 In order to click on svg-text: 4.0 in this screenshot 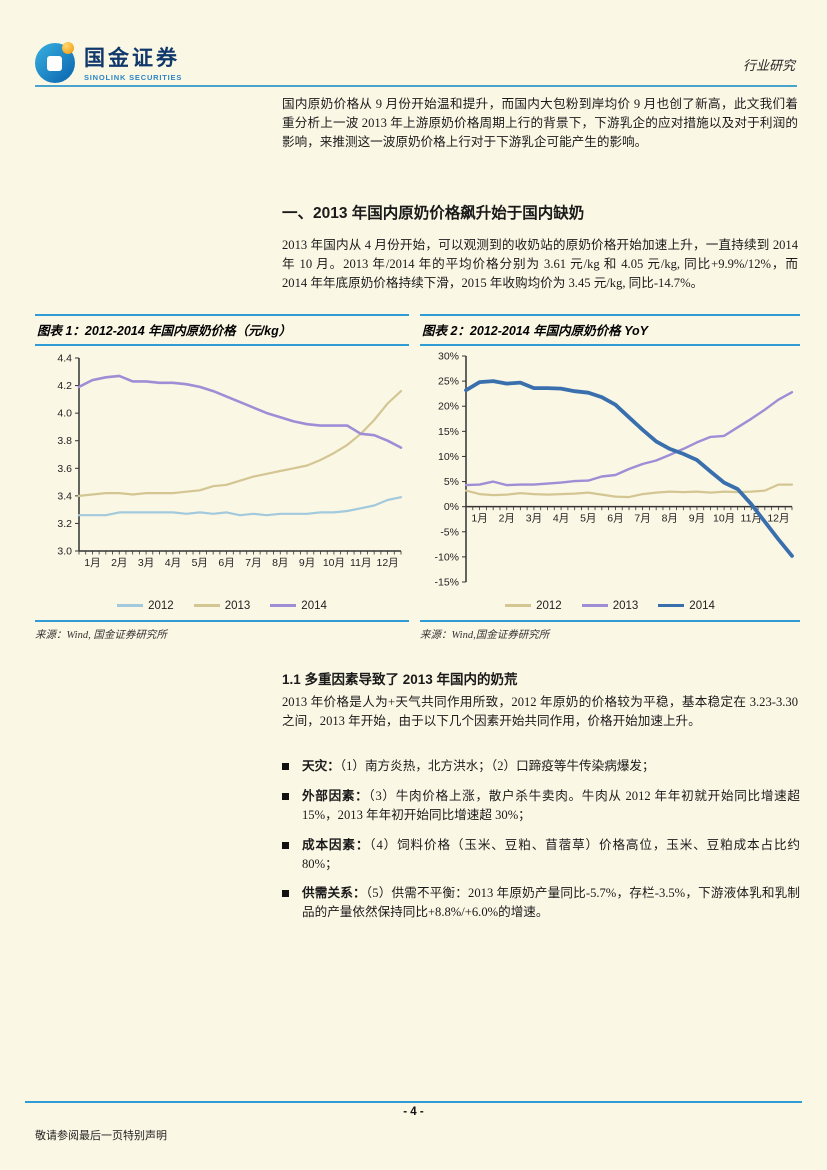, I will do `click(64, 414)`.